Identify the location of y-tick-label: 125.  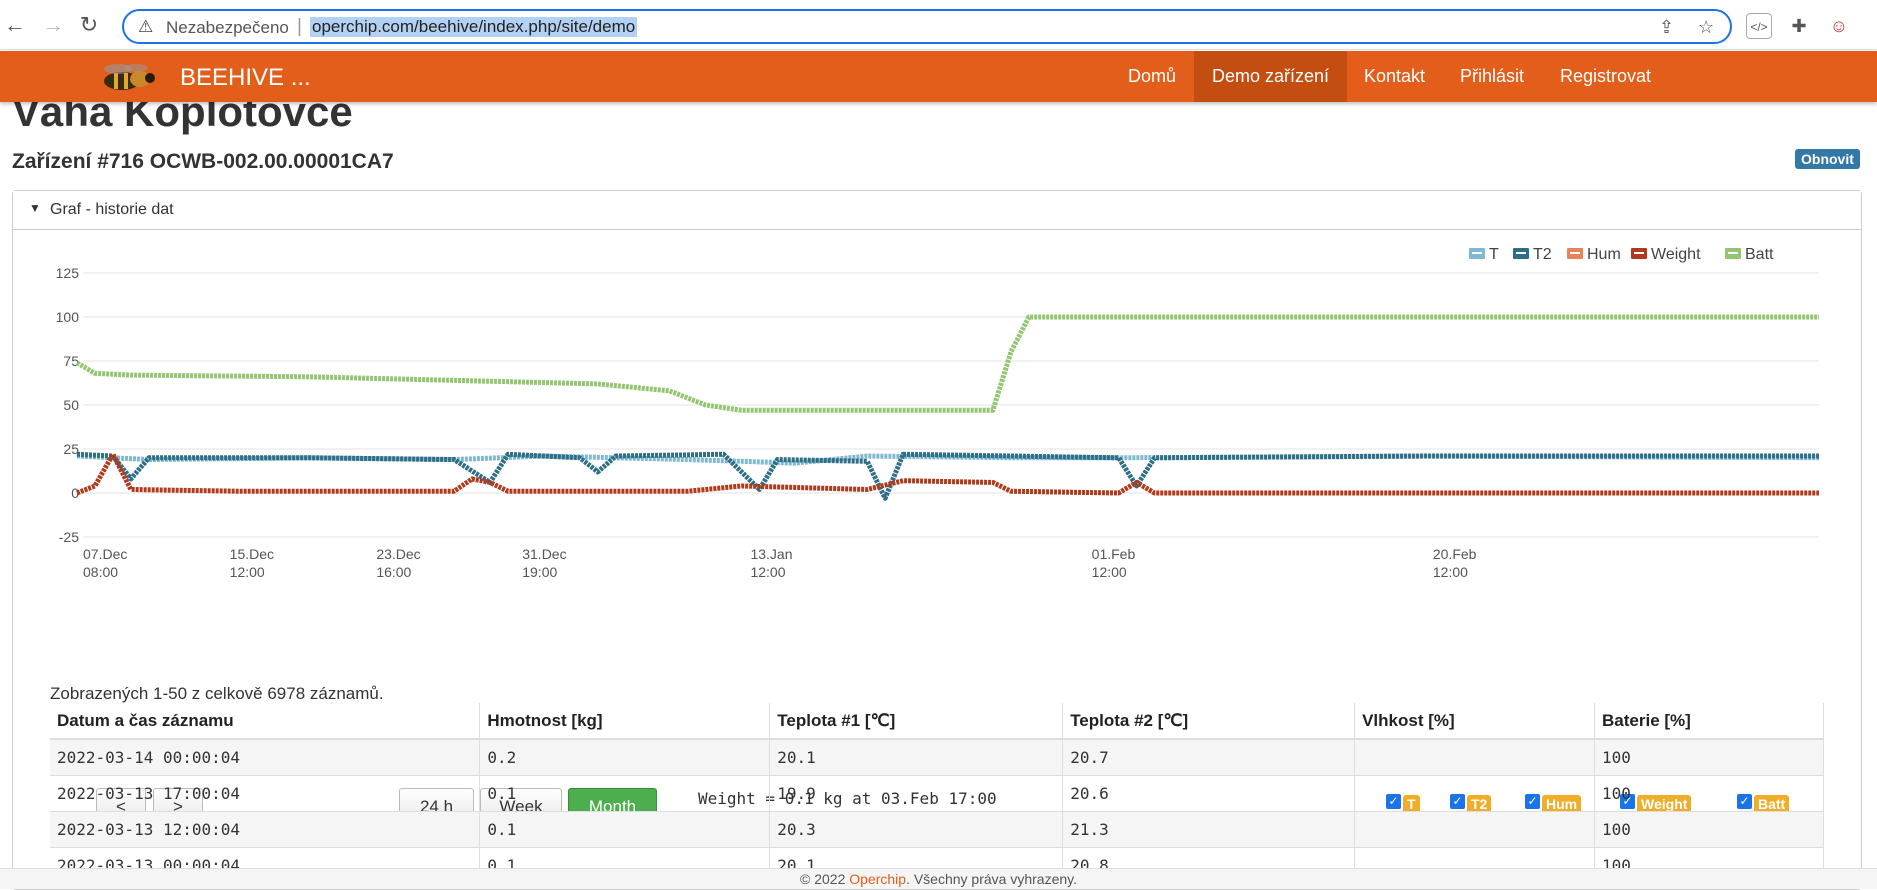
(68, 273).